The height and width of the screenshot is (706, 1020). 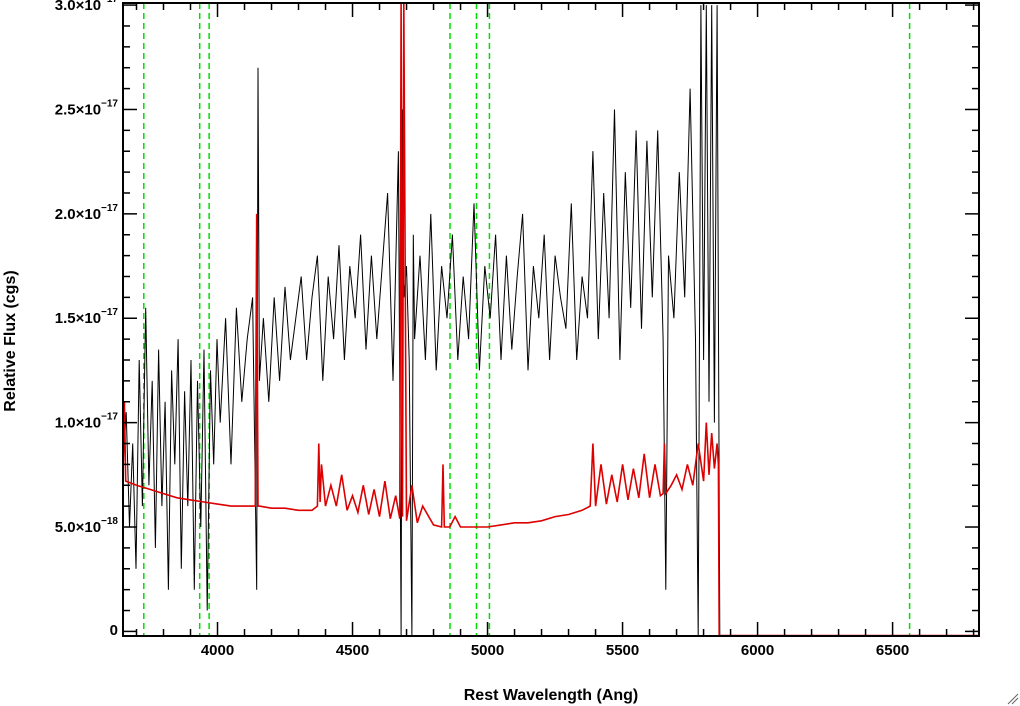 What do you see at coordinates (352, 650) in the screenshot?
I see `x-tick-label: 4500` at bounding box center [352, 650].